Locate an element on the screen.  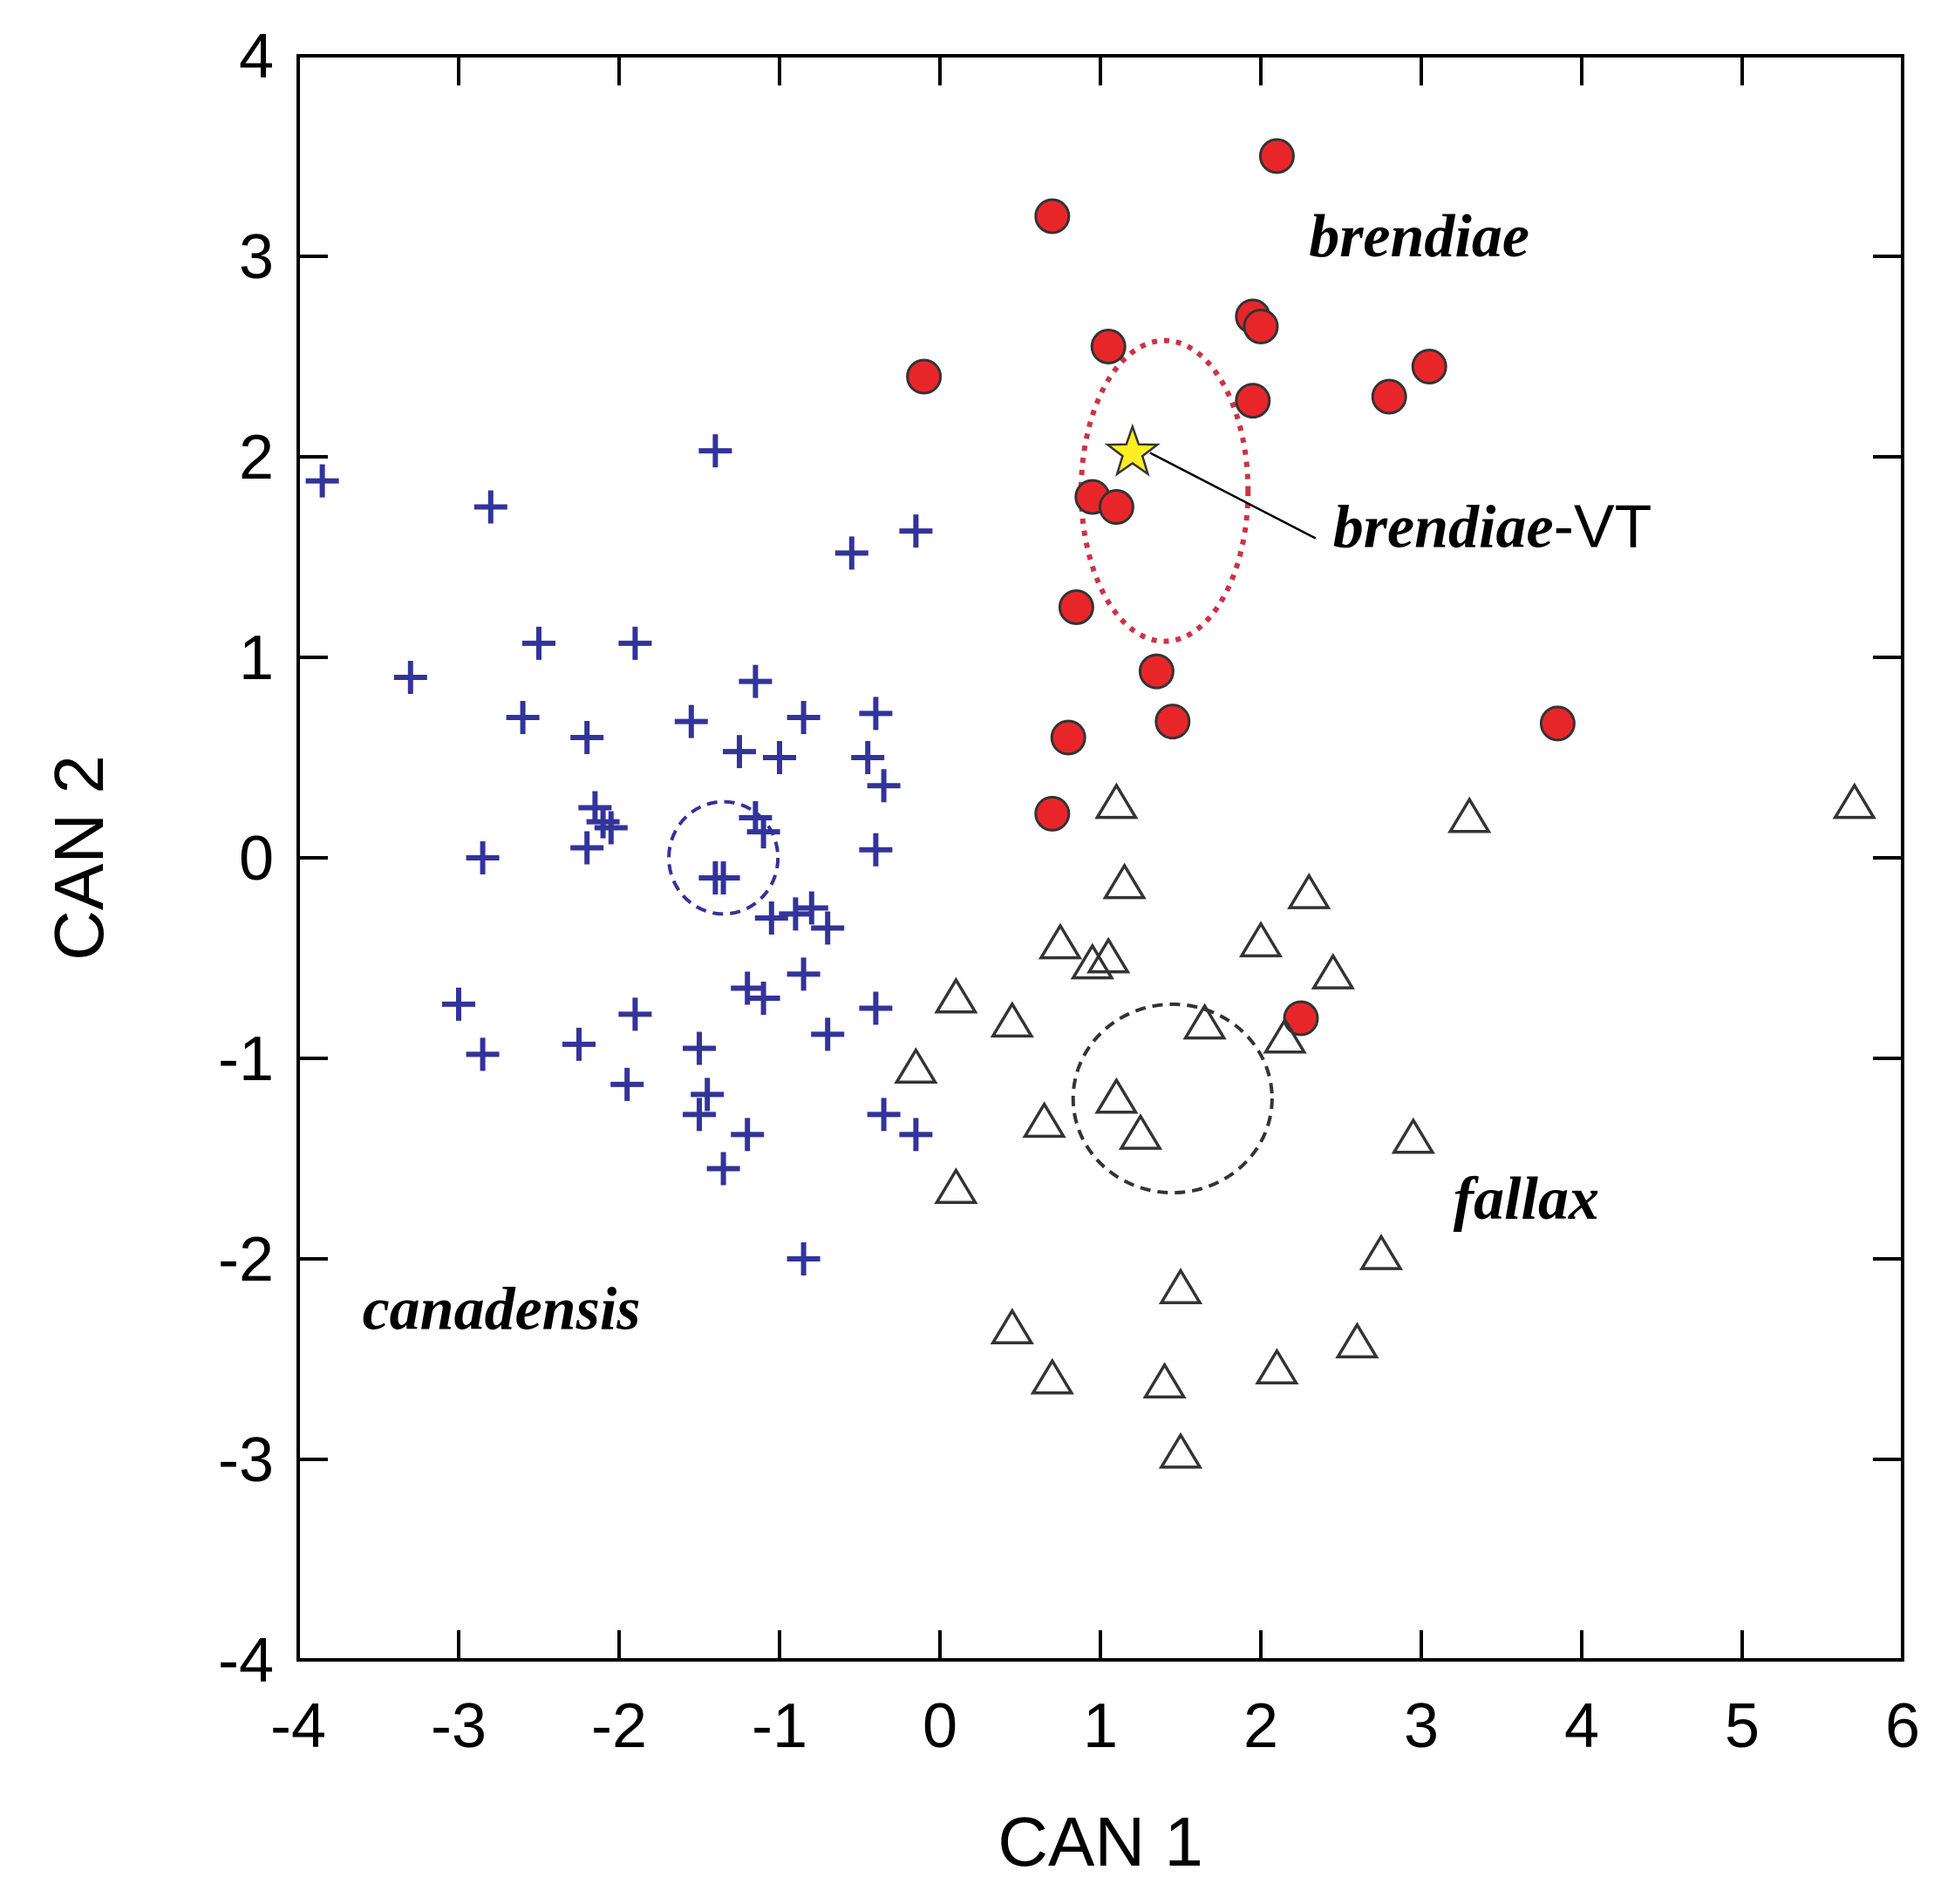
annotation-star-label: brendiae-VT is located at coordinates (1492, 527).